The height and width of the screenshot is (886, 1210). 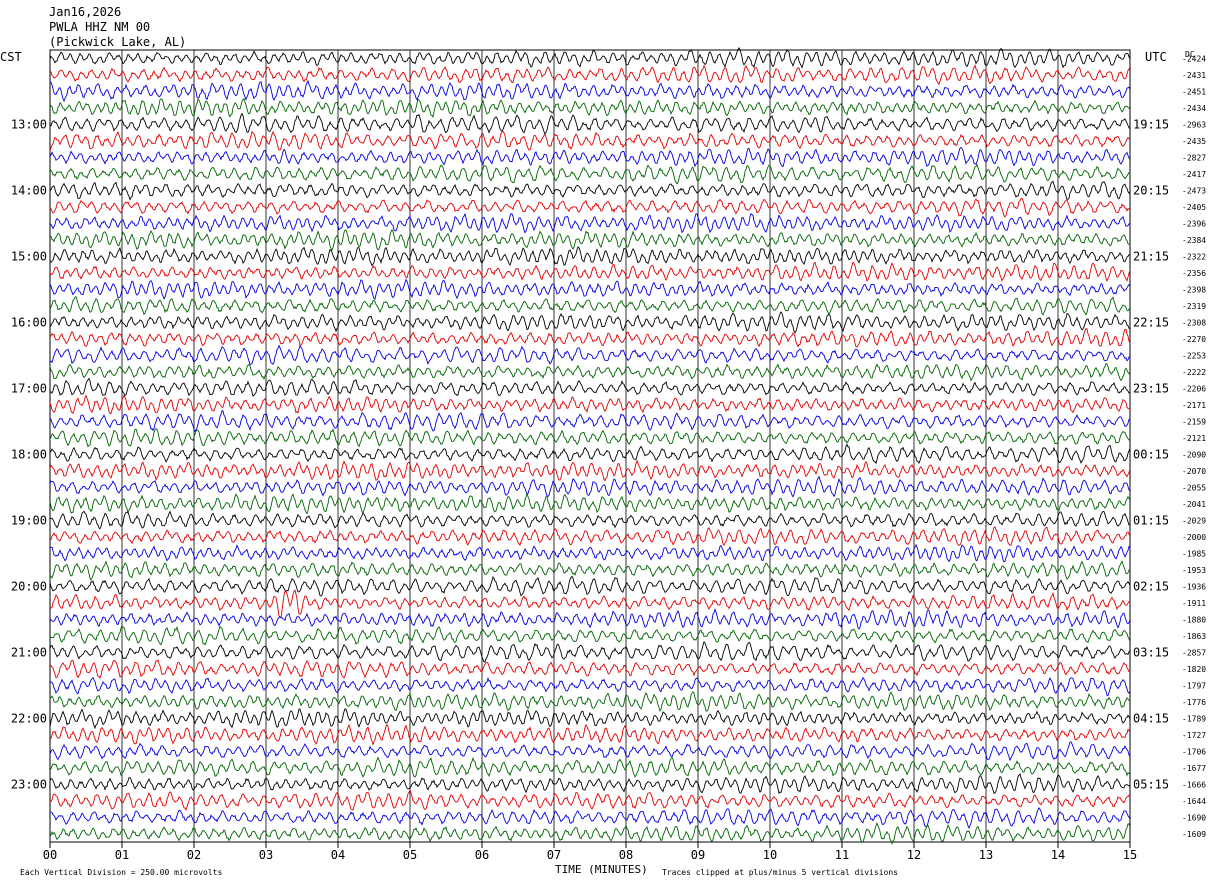 What do you see at coordinates (29, 322) in the screenshot?
I see `cst-hour-label: 16:00` at bounding box center [29, 322].